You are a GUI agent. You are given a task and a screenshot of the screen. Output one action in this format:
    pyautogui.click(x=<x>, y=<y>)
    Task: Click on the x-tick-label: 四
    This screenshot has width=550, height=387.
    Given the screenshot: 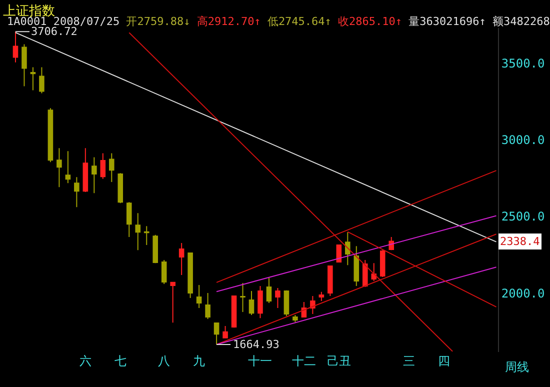 What is the action you would take?
    pyautogui.click(x=444, y=361)
    